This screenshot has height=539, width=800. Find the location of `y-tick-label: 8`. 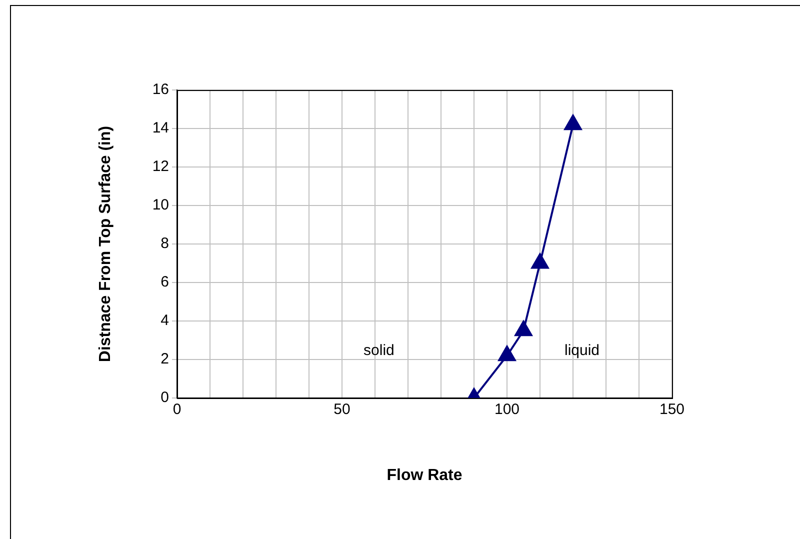

y-tick-label: 8 is located at coordinates (164, 243).